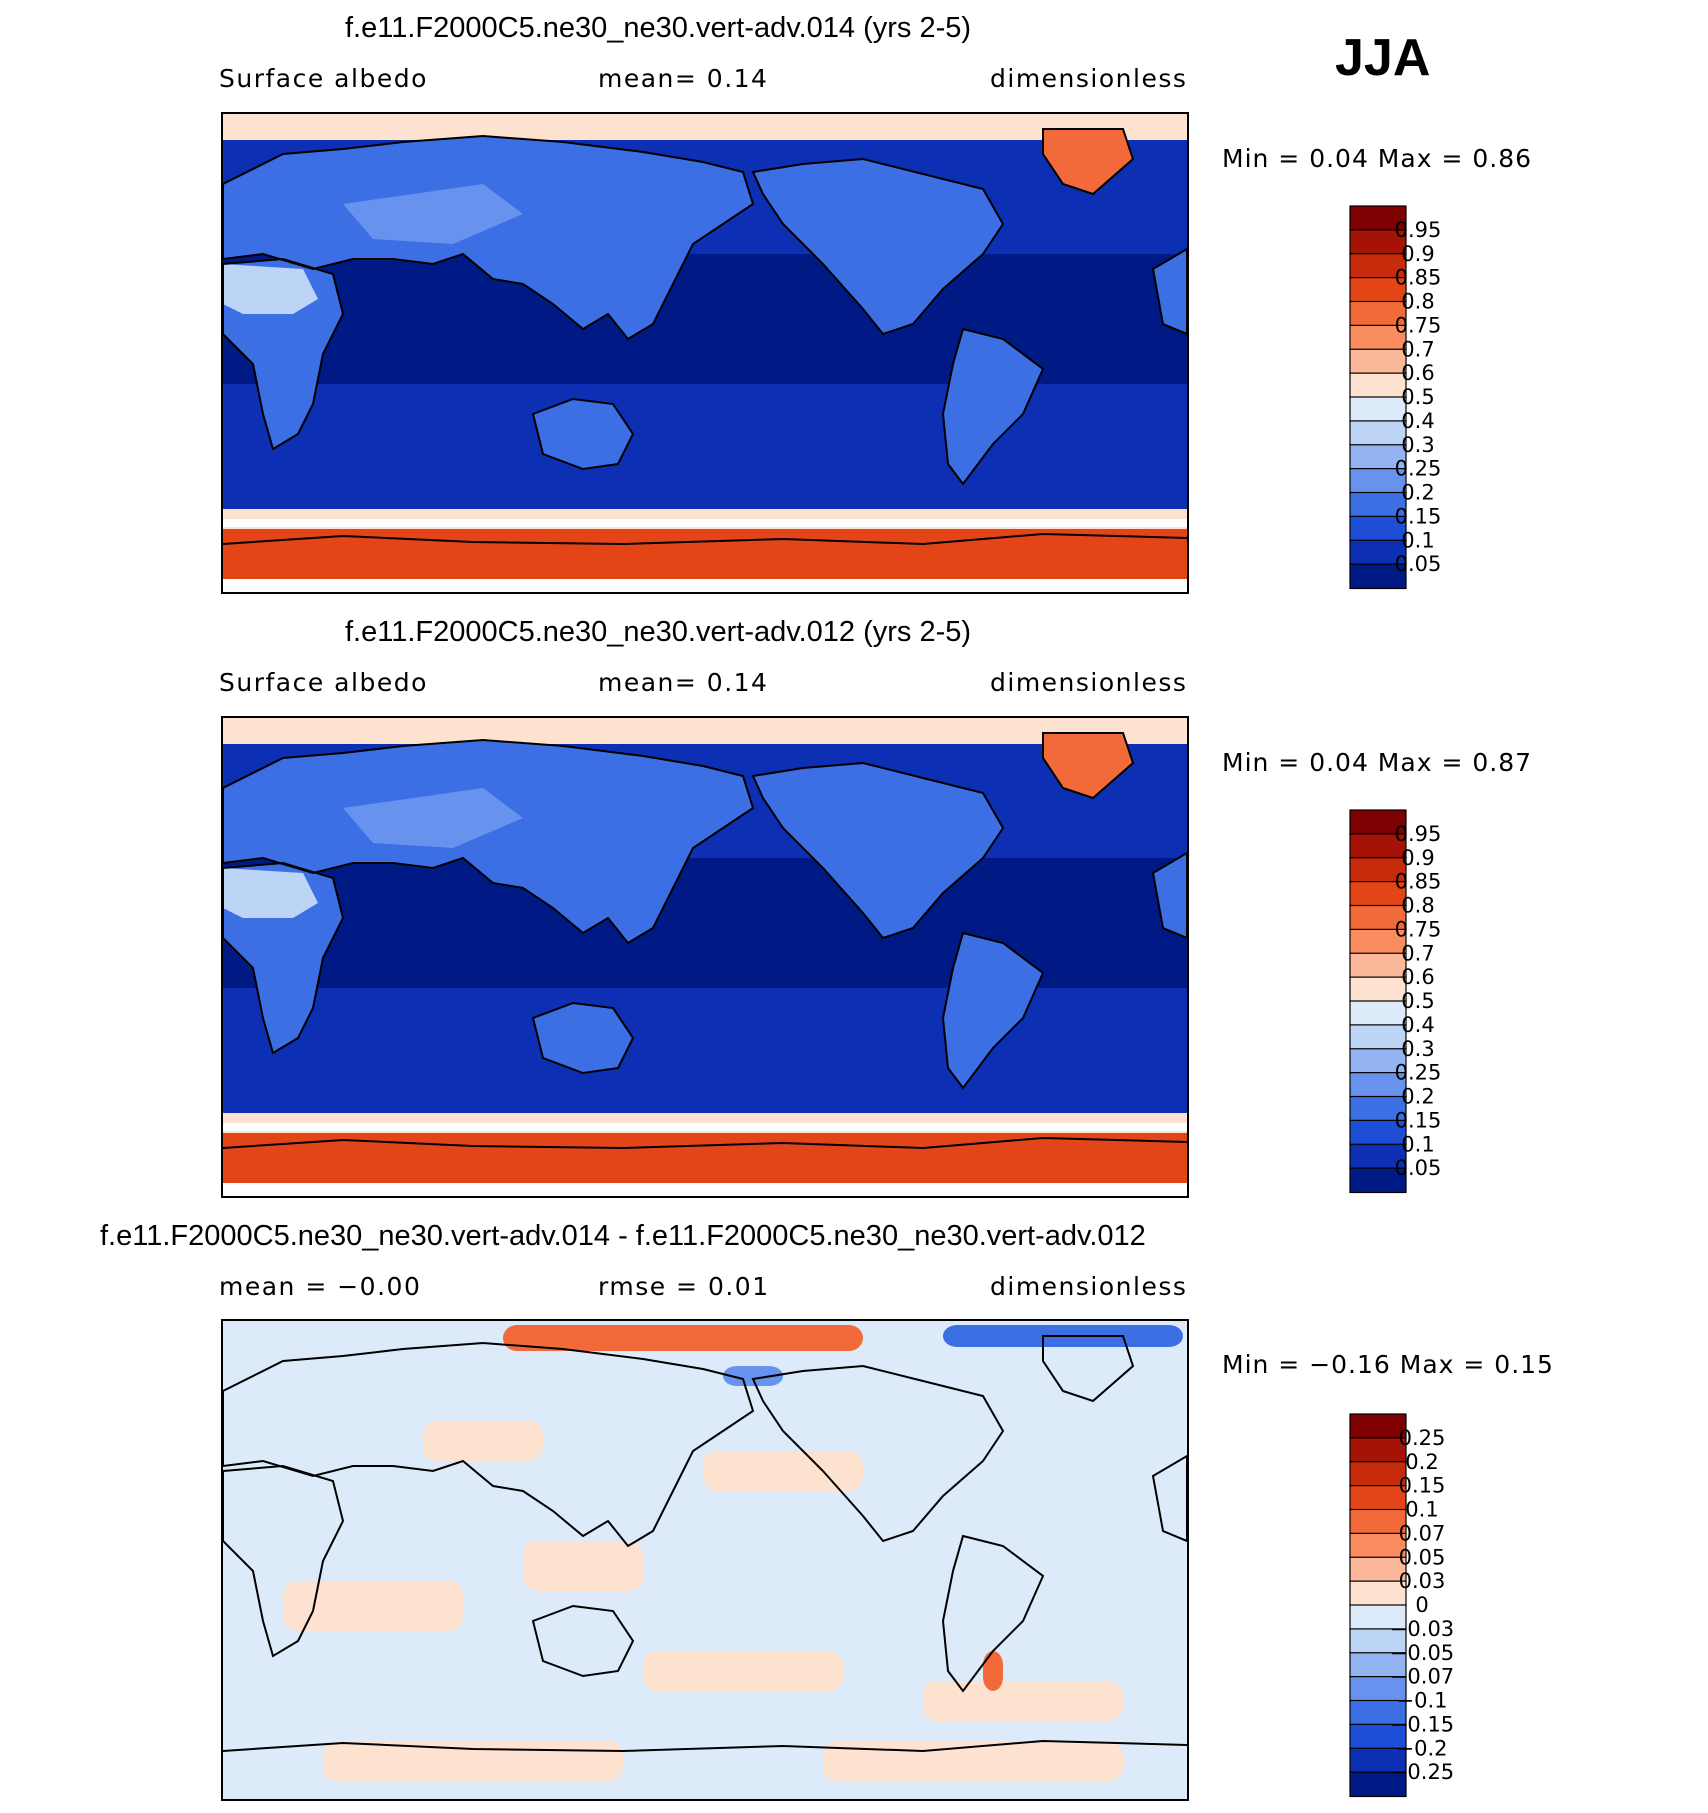 Image resolution: width=1708 pixels, height=1813 pixels. I want to click on panel-3-mean: mean = −0.00, so click(320, 1286).